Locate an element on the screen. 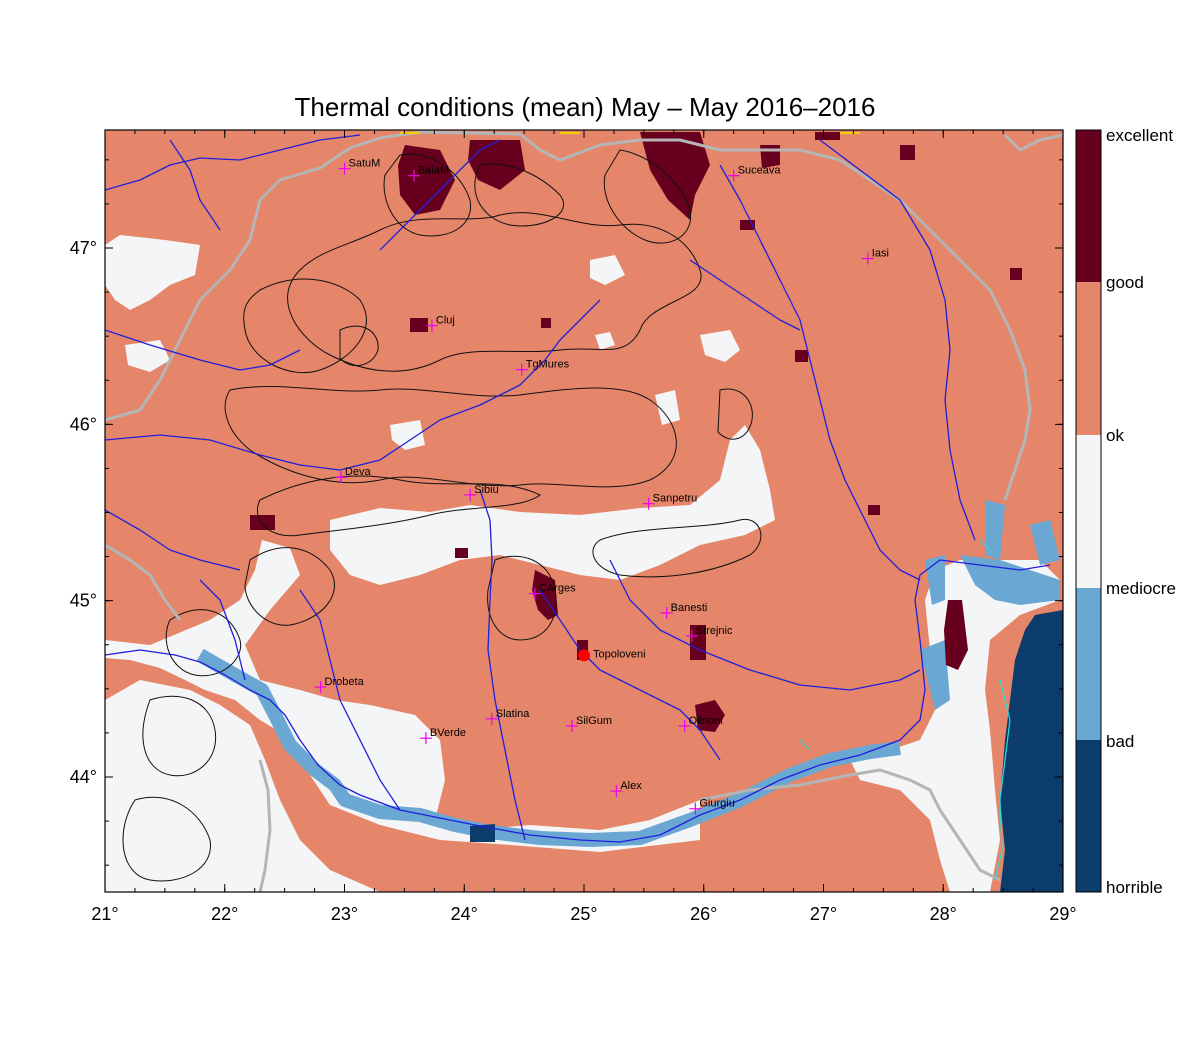 The height and width of the screenshot is (1050, 1200). ok-center-spot is located at coordinates (607, 270).